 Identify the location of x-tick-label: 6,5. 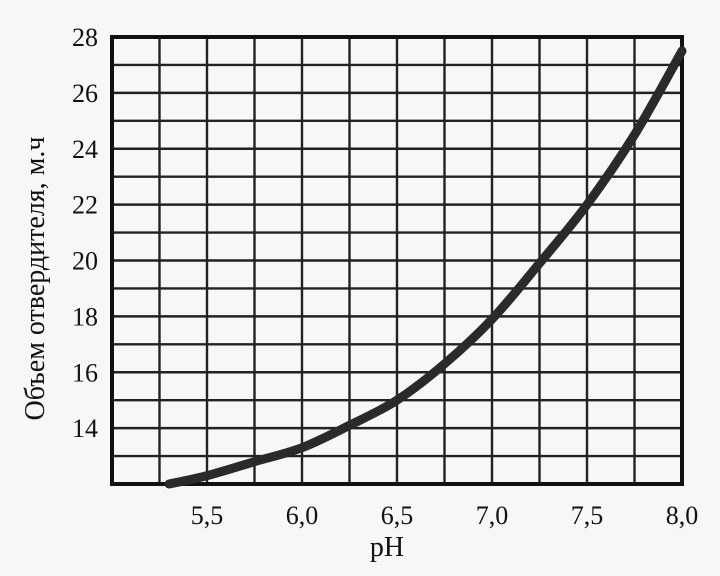
(397, 515).